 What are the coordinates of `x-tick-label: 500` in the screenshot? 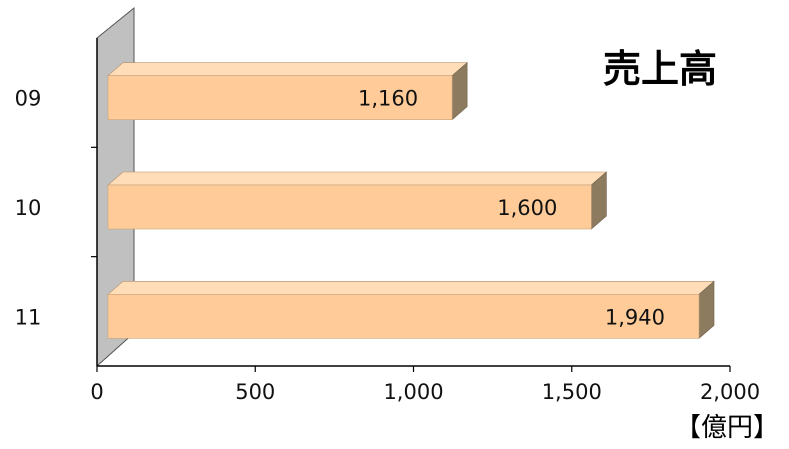 It's located at (255, 392).